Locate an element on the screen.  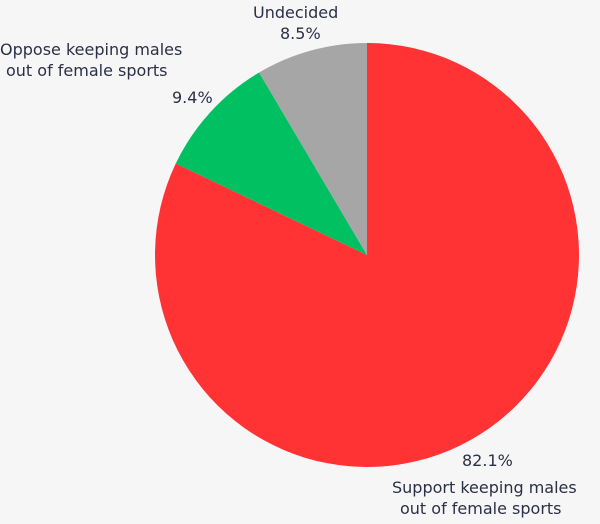
support-label-line-1: Support keeping males is located at coordinates (484, 487).